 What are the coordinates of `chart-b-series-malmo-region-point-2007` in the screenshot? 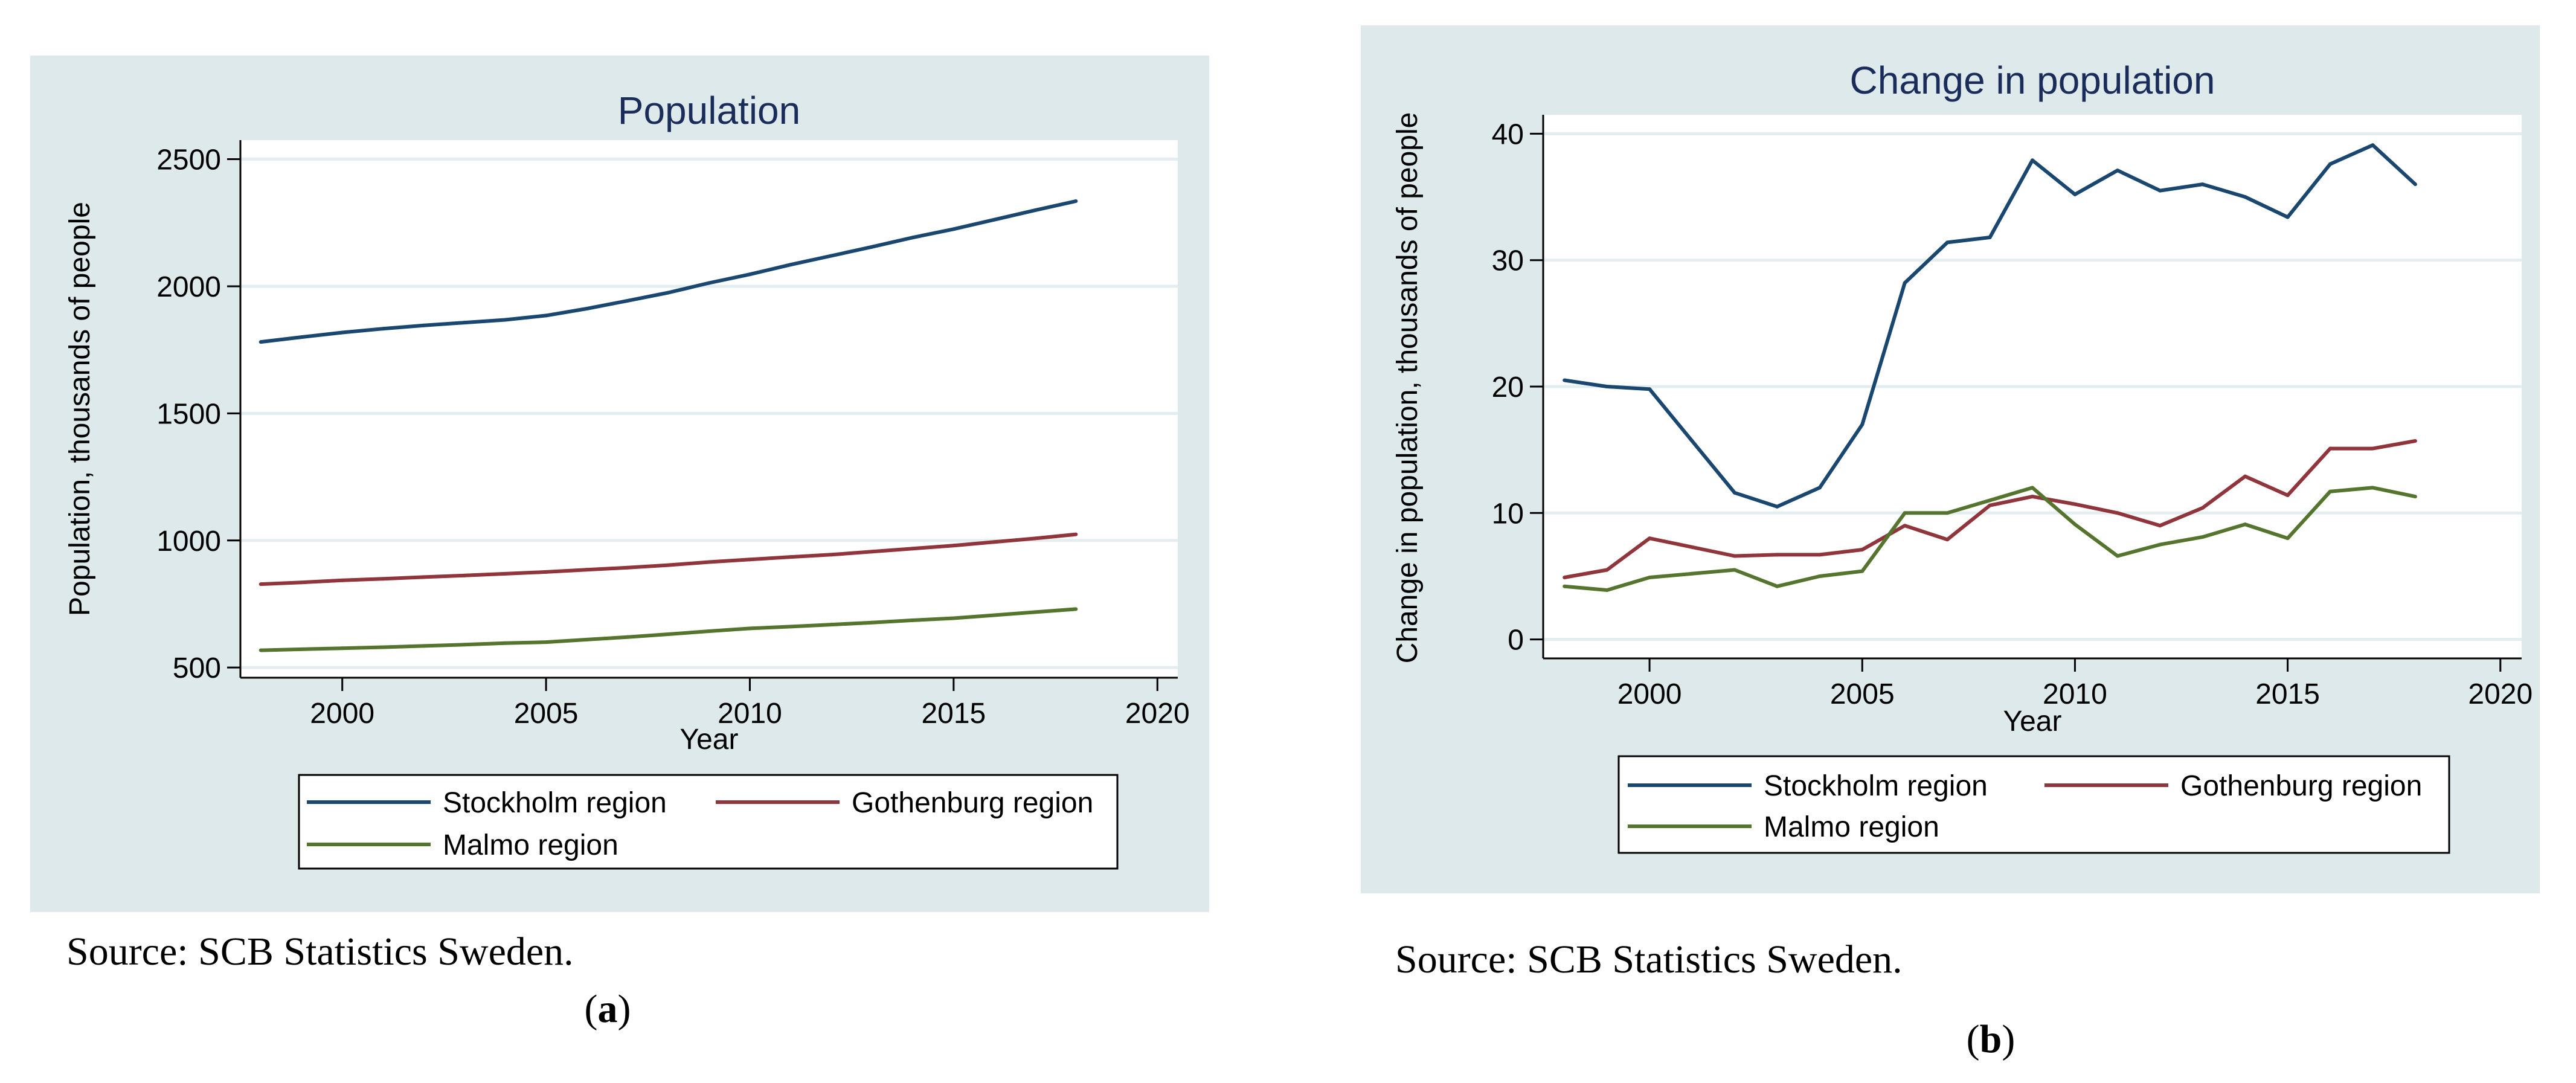 It's located at (1947, 513).